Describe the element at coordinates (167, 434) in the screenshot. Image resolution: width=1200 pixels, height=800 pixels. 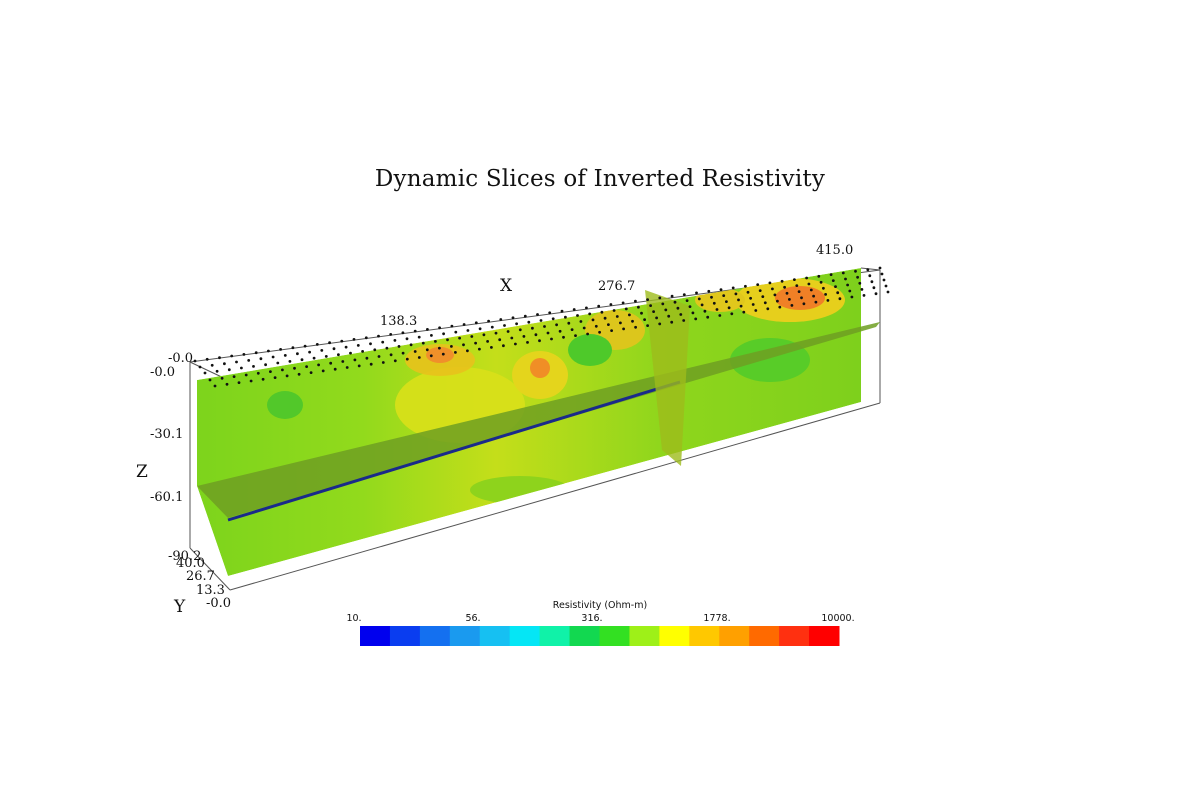
I see `z-tick-label: -30.1` at that location.